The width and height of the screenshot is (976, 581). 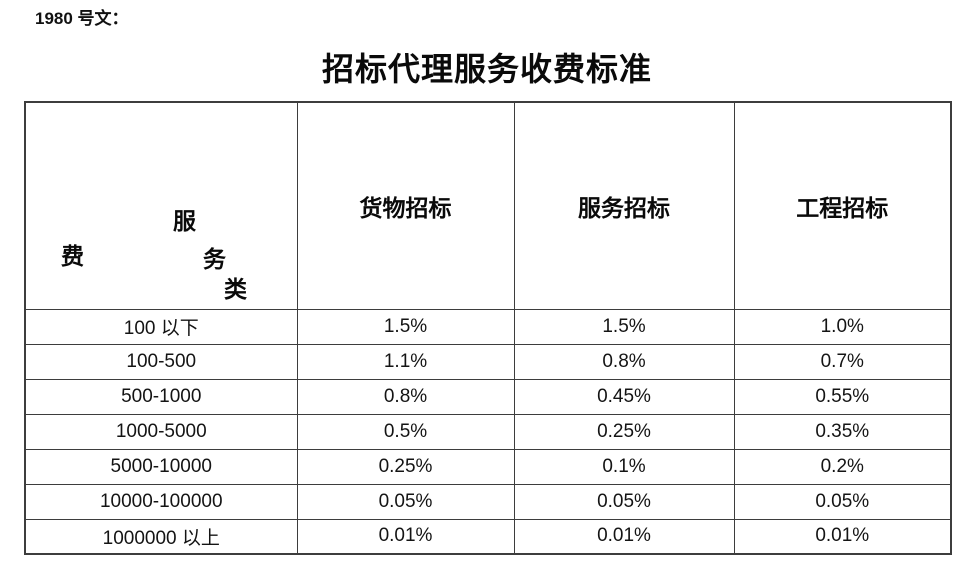 I want to click on goods-rate-cell: 0.01%, so click(x=405, y=536).